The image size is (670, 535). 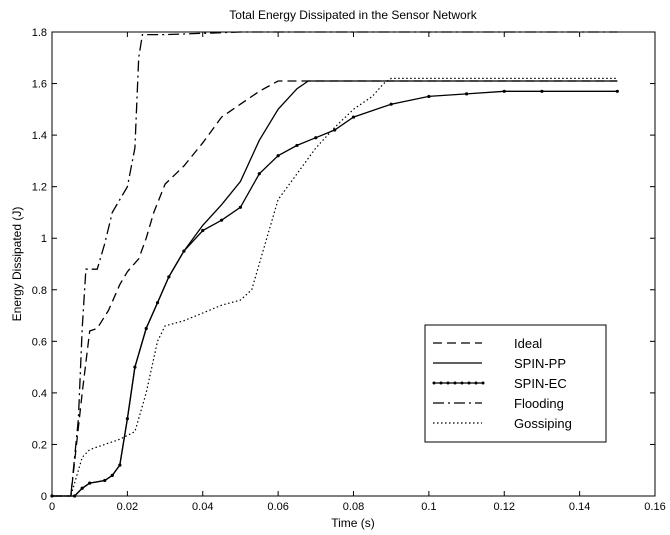 I want to click on y-tick-label: 0.8, so click(x=39, y=291).